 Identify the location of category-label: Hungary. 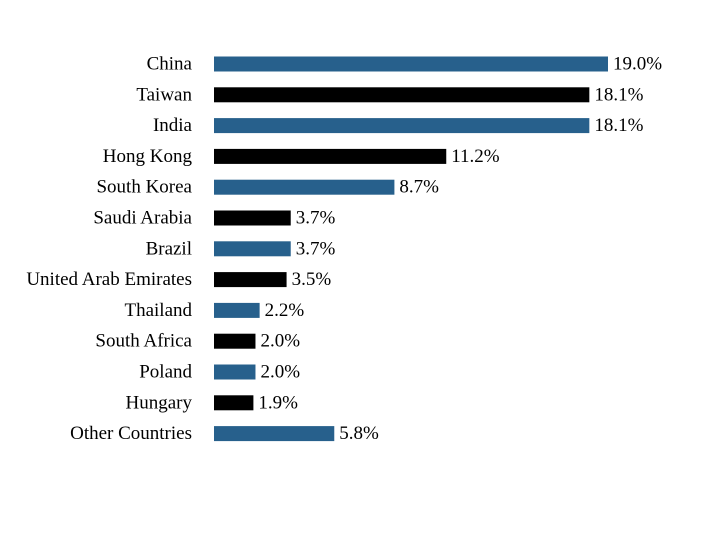
(159, 402).